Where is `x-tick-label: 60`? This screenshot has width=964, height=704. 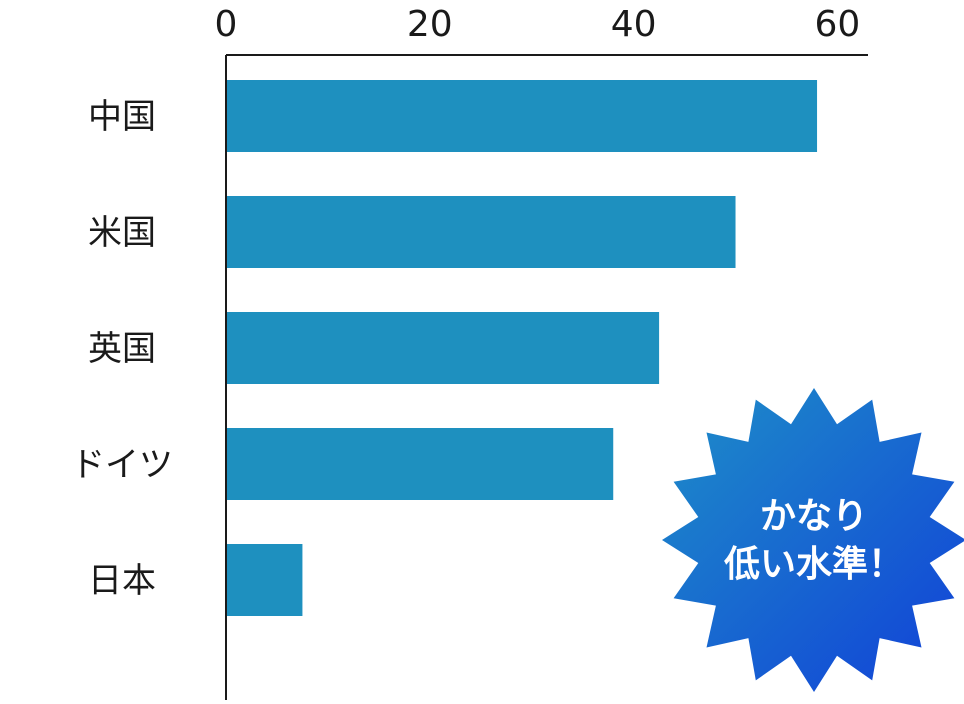
x-tick-label: 60 is located at coordinates (838, 24).